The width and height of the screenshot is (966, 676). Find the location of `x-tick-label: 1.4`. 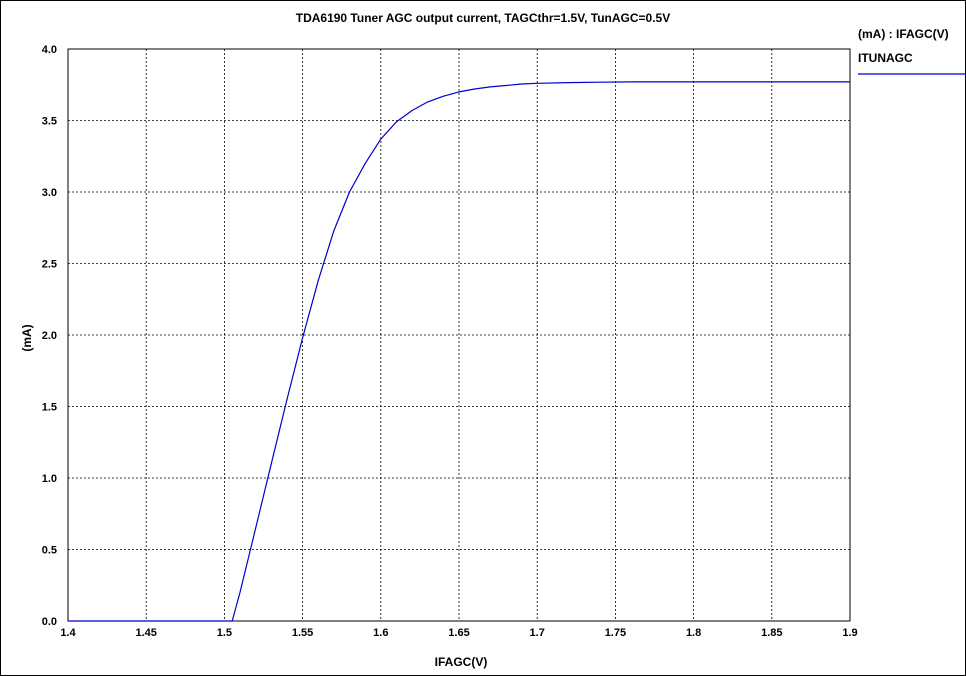

x-tick-label: 1.4 is located at coordinates (68, 633).